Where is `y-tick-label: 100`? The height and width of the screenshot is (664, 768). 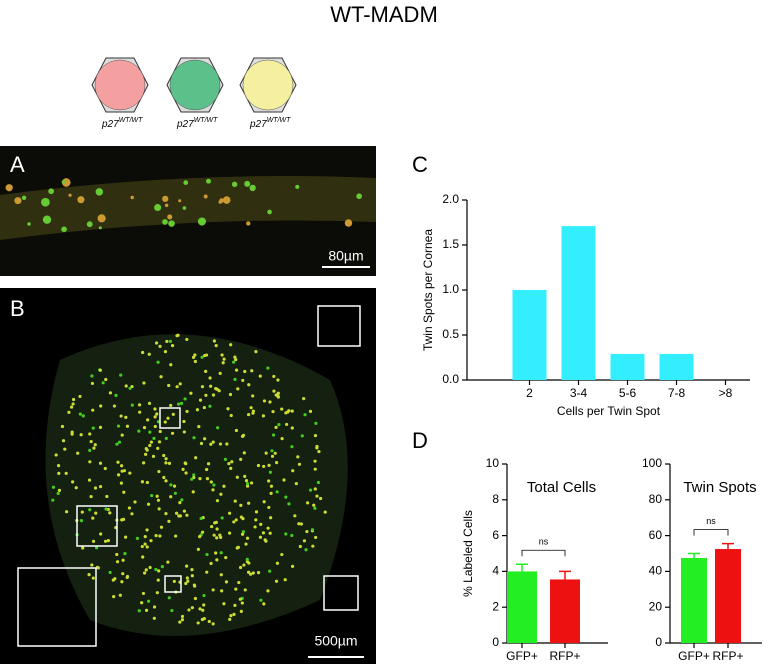 y-tick-label: 100 is located at coordinates (652, 463).